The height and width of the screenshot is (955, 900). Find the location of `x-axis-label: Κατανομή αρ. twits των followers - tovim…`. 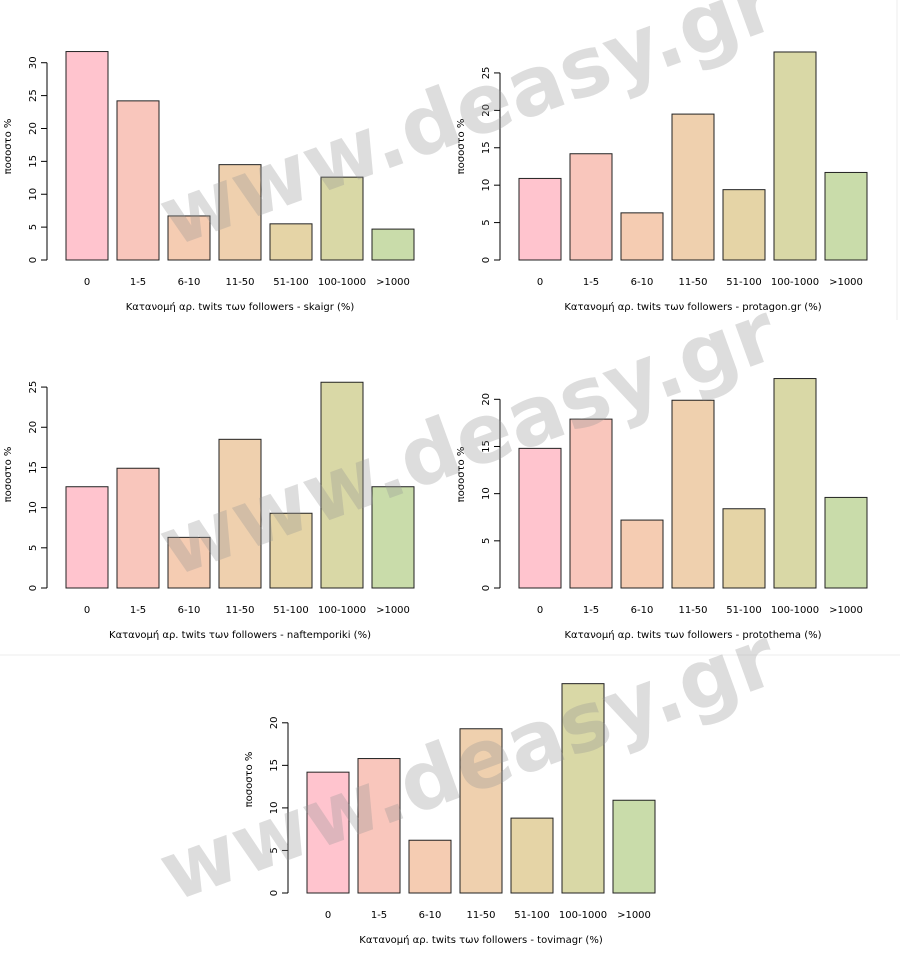

x-axis-label: Κατανομή αρ. twits των followers - tovim… is located at coordinates (481, 940).